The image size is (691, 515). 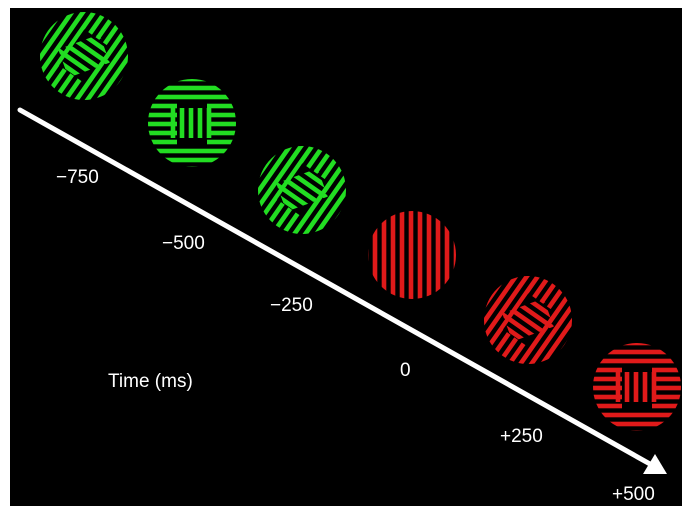 I want to click on stimulus-red-horizontal-grating-with-inset, so click(x=637, y=387).